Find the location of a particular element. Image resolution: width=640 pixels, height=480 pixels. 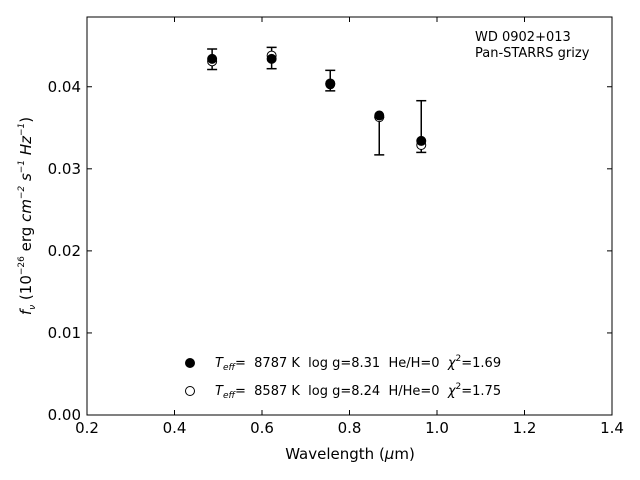

data-points is located at coordinates (317, 100).